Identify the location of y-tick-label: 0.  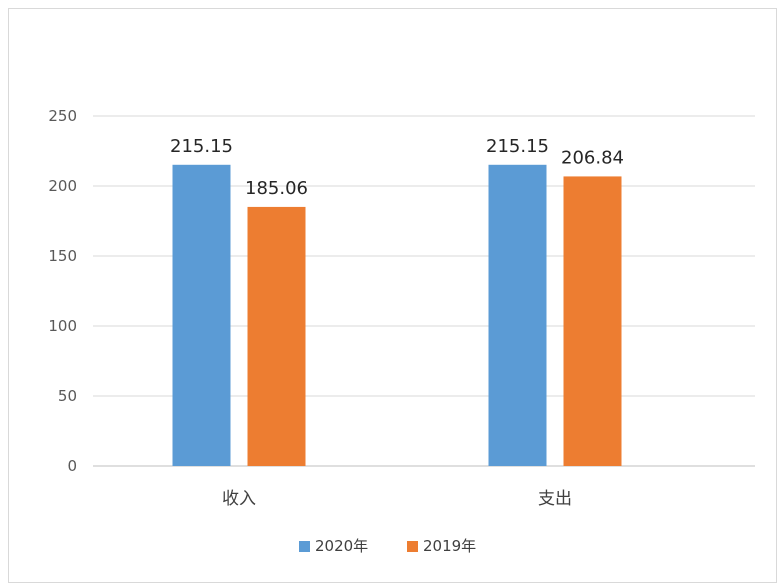
(72, 466).